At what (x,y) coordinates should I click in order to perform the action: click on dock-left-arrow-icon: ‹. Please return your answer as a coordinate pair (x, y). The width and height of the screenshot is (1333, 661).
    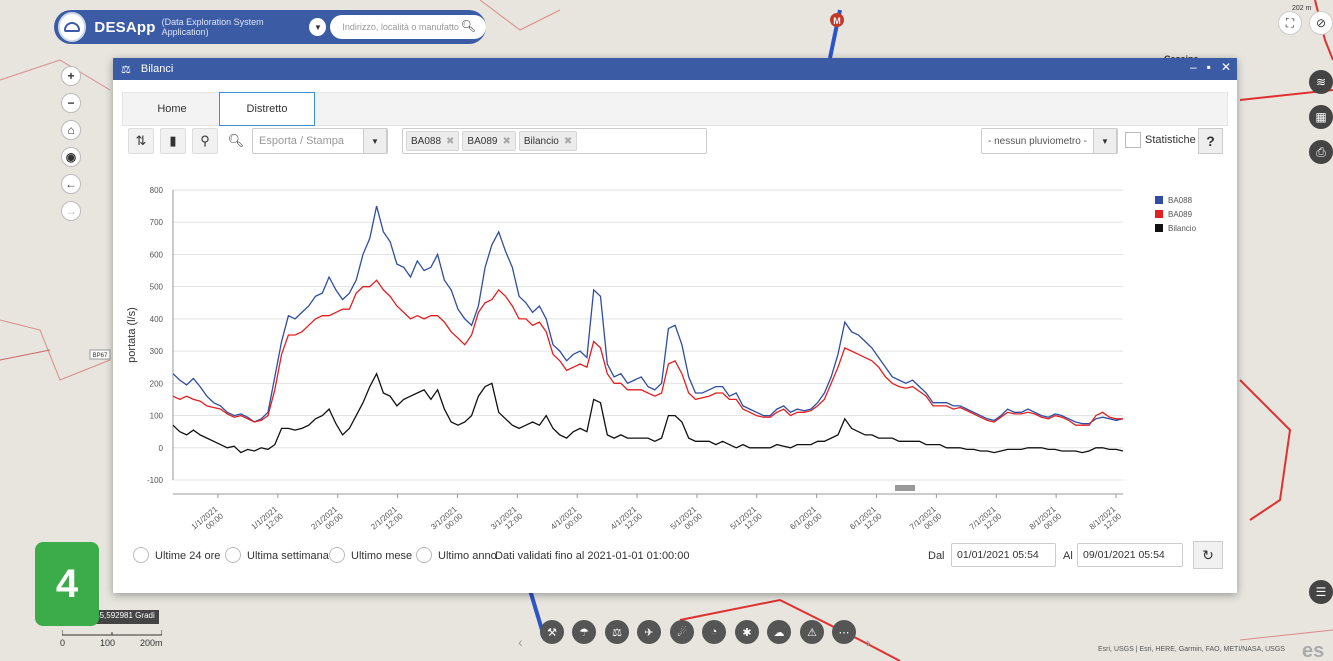
    Looking at the image, I should click on (520, 642).